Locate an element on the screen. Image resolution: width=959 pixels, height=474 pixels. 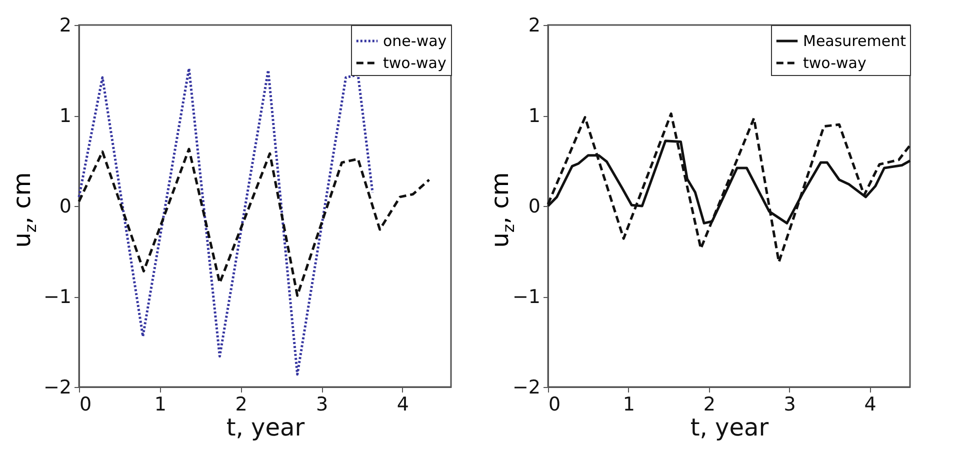
legend-label: one-way is located at coordinates (415, 41).